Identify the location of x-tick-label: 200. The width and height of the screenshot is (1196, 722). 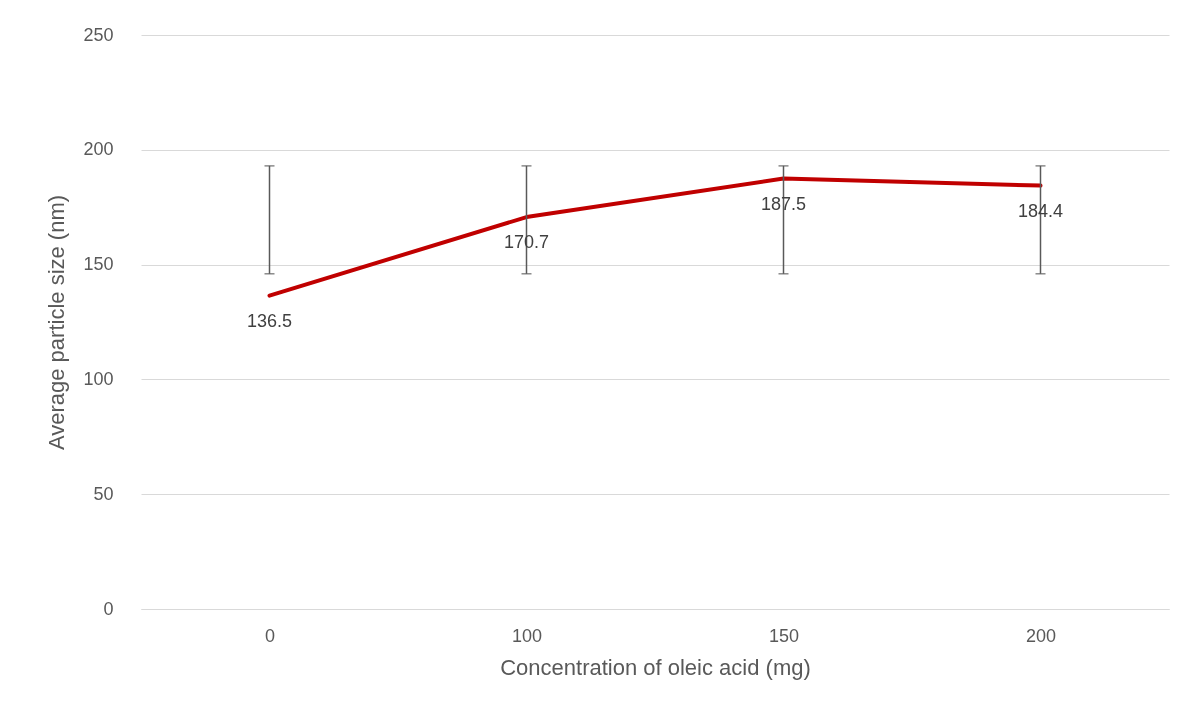
(1041, 635).